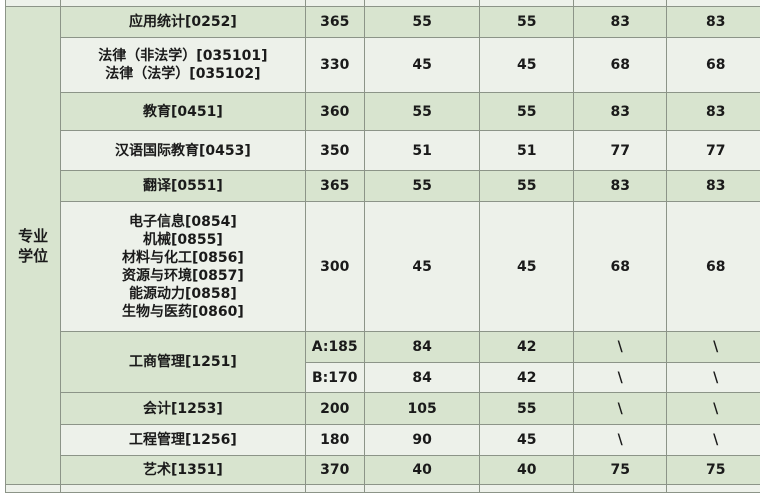 The height and width of the screenshot is (493, 760). Describe the element at coordinates (334, 267) in the screenshot. I see `score-total: 300` at that location.